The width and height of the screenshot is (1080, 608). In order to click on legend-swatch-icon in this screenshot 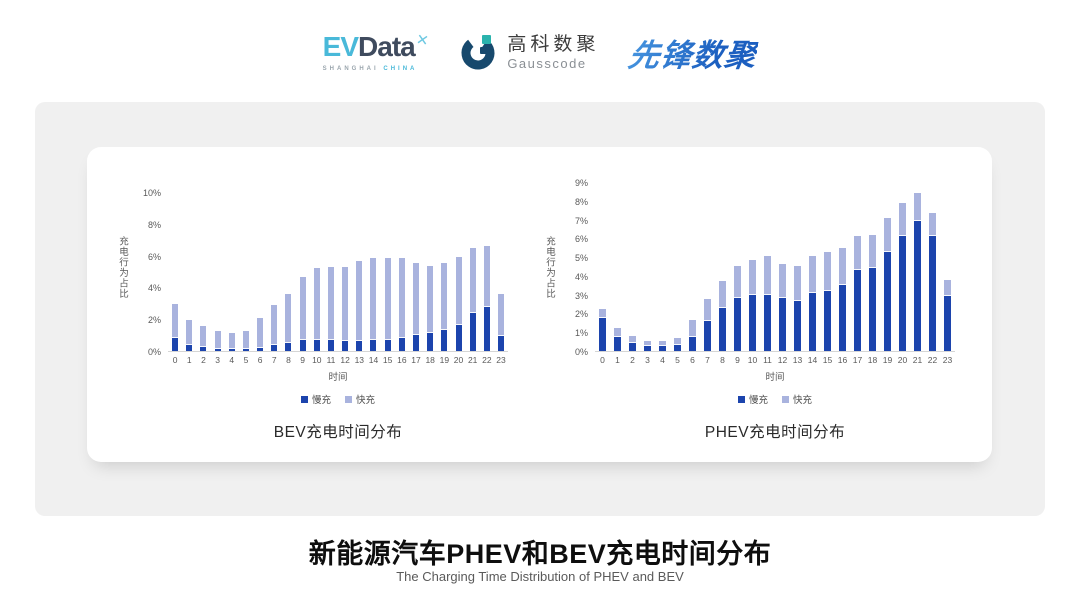, I will do `click(348, 399)`.